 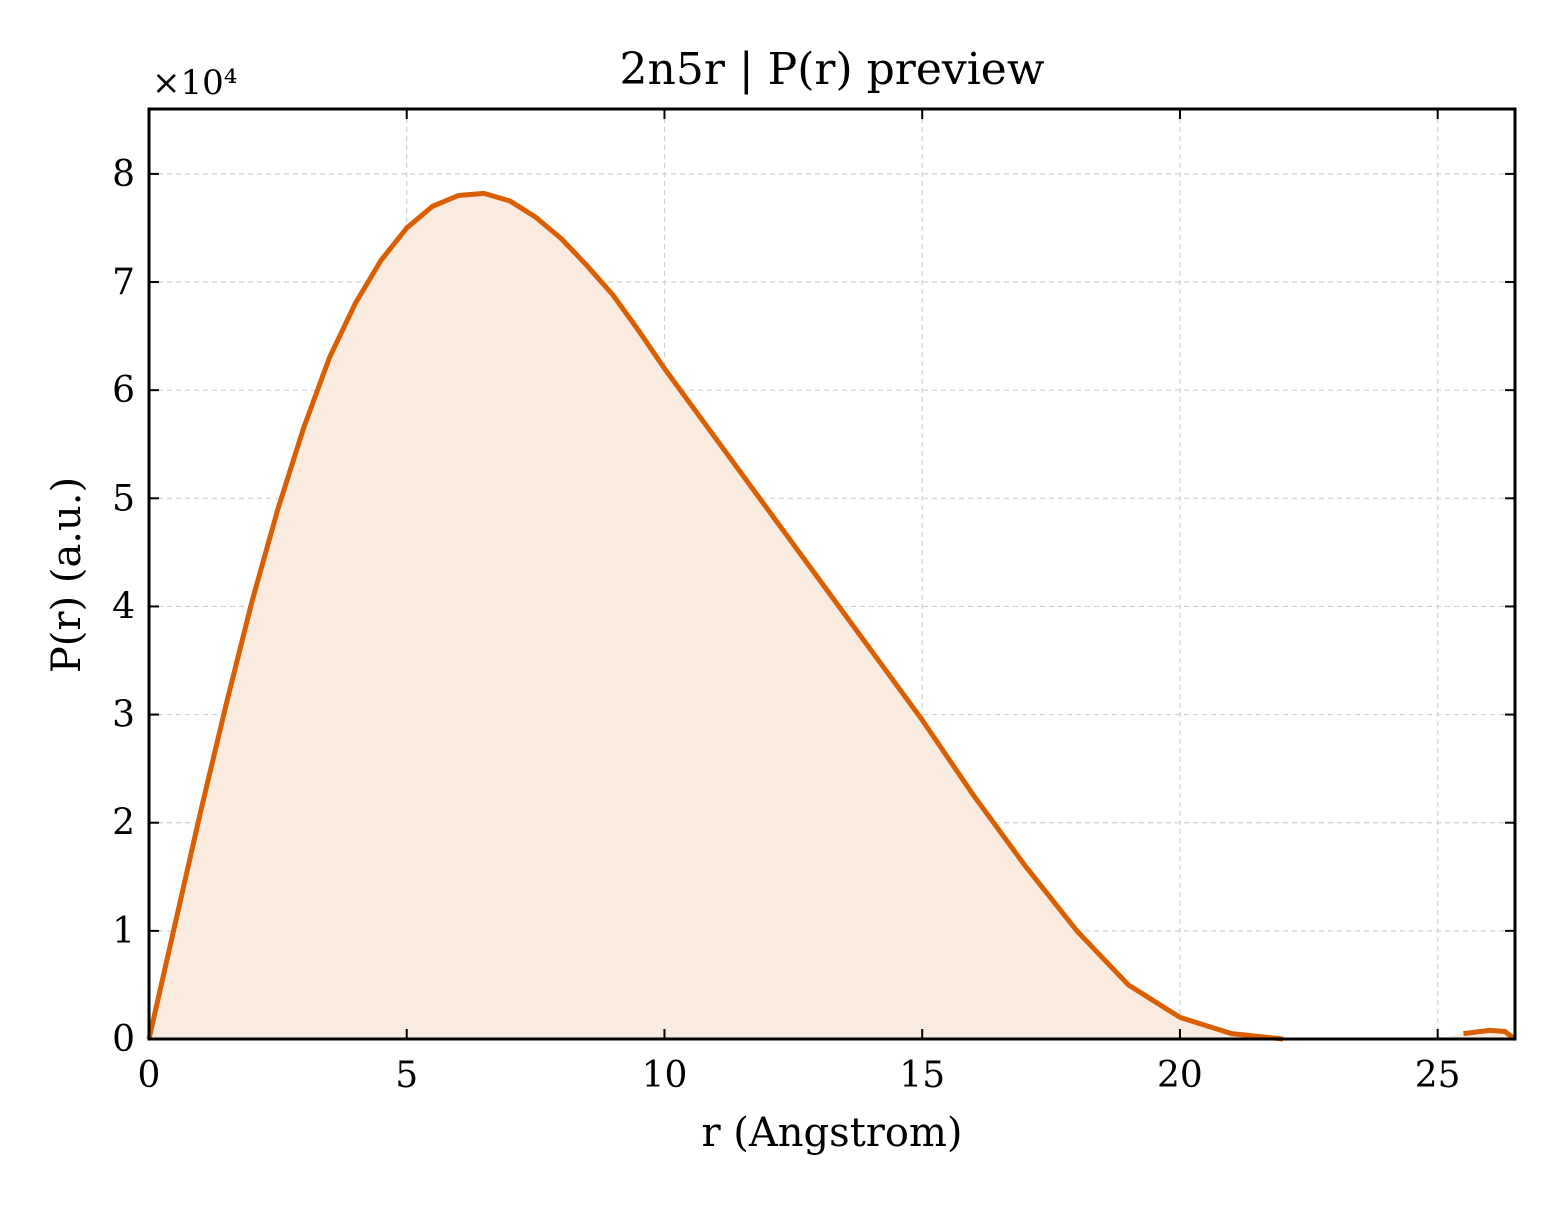 I want to click on y-tick-label: 5, so click(x=123, y=498).